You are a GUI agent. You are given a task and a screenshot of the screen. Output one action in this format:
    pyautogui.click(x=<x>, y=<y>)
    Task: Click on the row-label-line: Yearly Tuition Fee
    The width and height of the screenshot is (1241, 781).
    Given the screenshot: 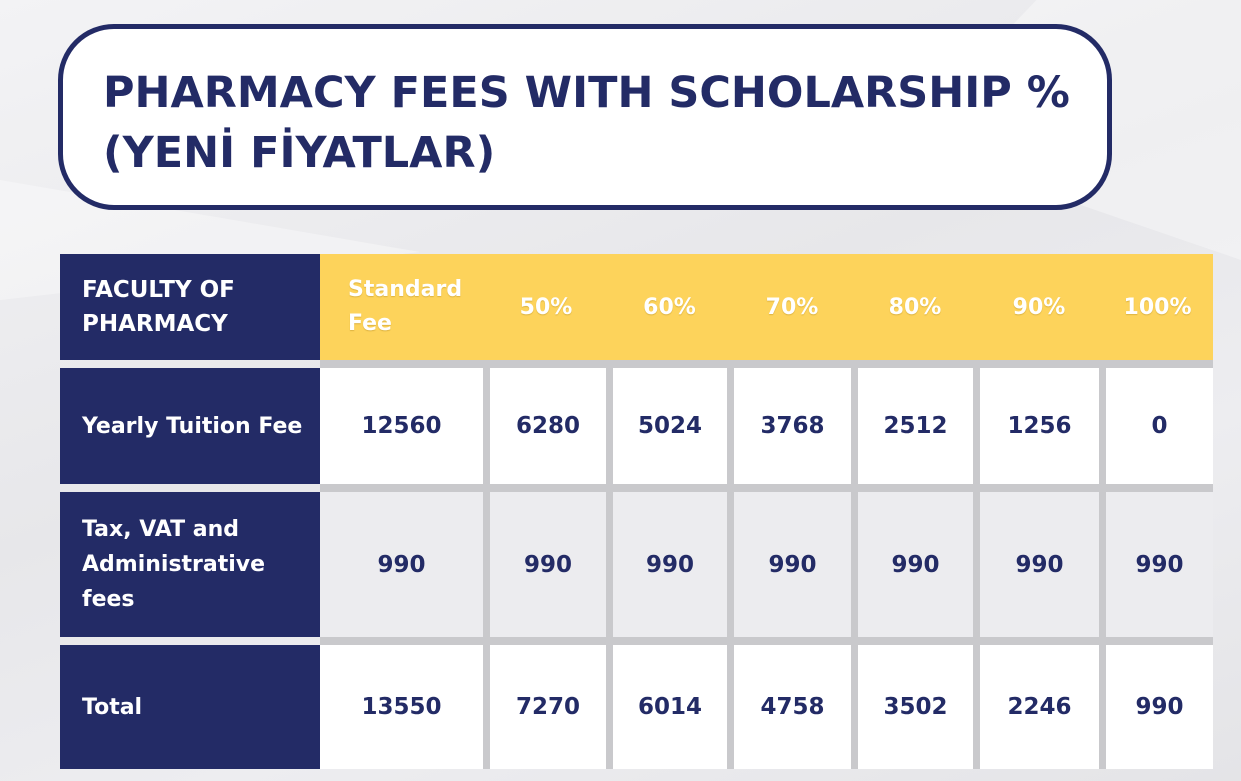 What is the action you would take?
    pyautogui.click(x=192, y=426)
    